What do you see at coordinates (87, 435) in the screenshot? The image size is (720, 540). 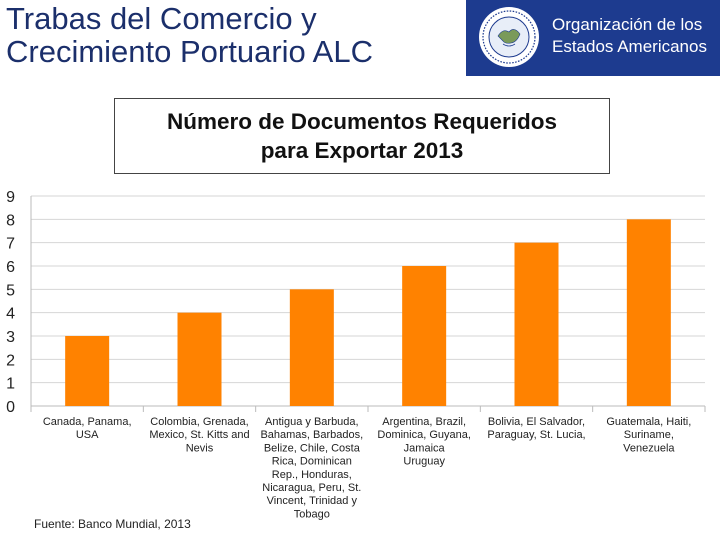 I see `x-category-label-line: USA` at bounding box center [87, 435].